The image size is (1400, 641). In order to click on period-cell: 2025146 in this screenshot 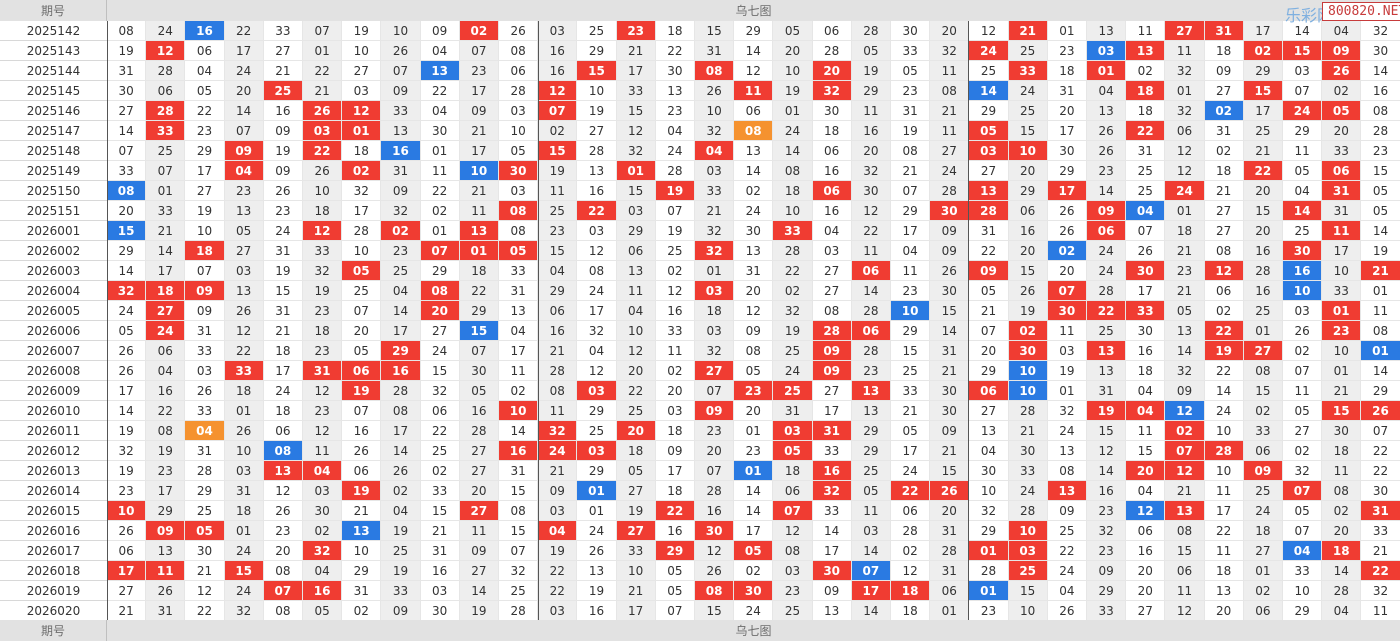, I will do `click(53, 111)`.